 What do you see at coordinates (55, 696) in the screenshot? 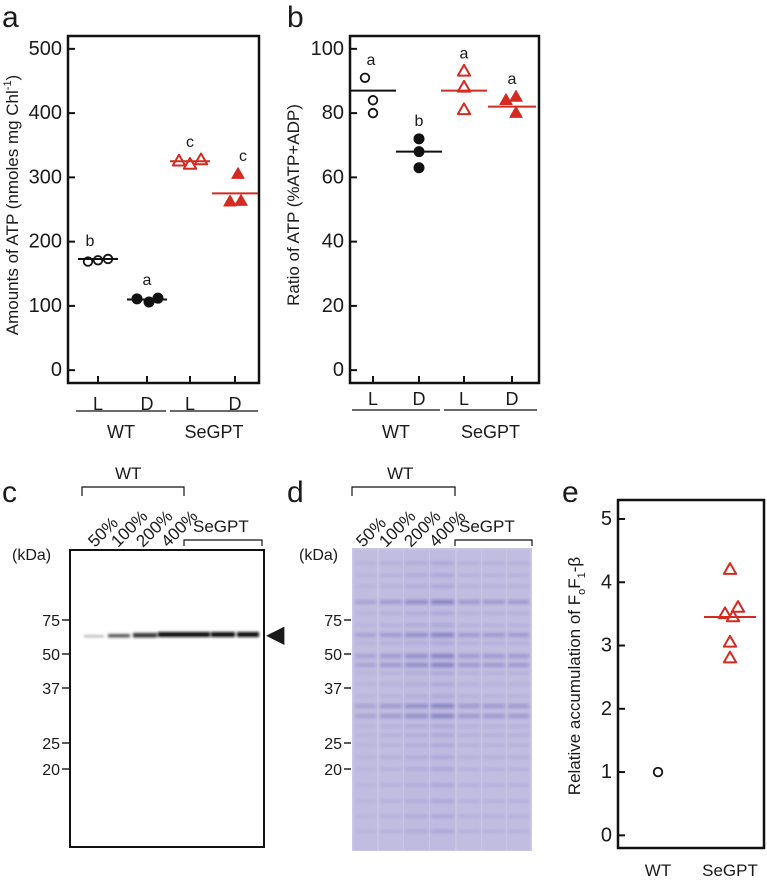
I see `panel-c-markers: 75 50 37 25 20` at bounding box center [55, 696].